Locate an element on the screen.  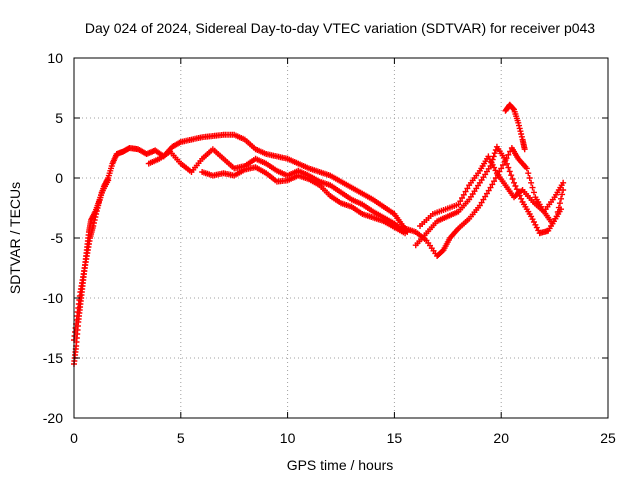
series-track-f is located at coordinates (489, 196).